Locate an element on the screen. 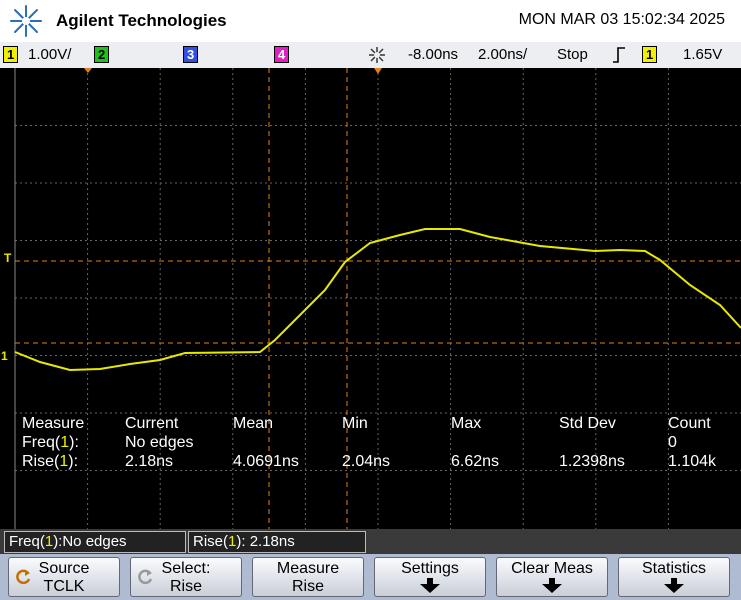  col-header: Current is located at coordinates (152, 423).